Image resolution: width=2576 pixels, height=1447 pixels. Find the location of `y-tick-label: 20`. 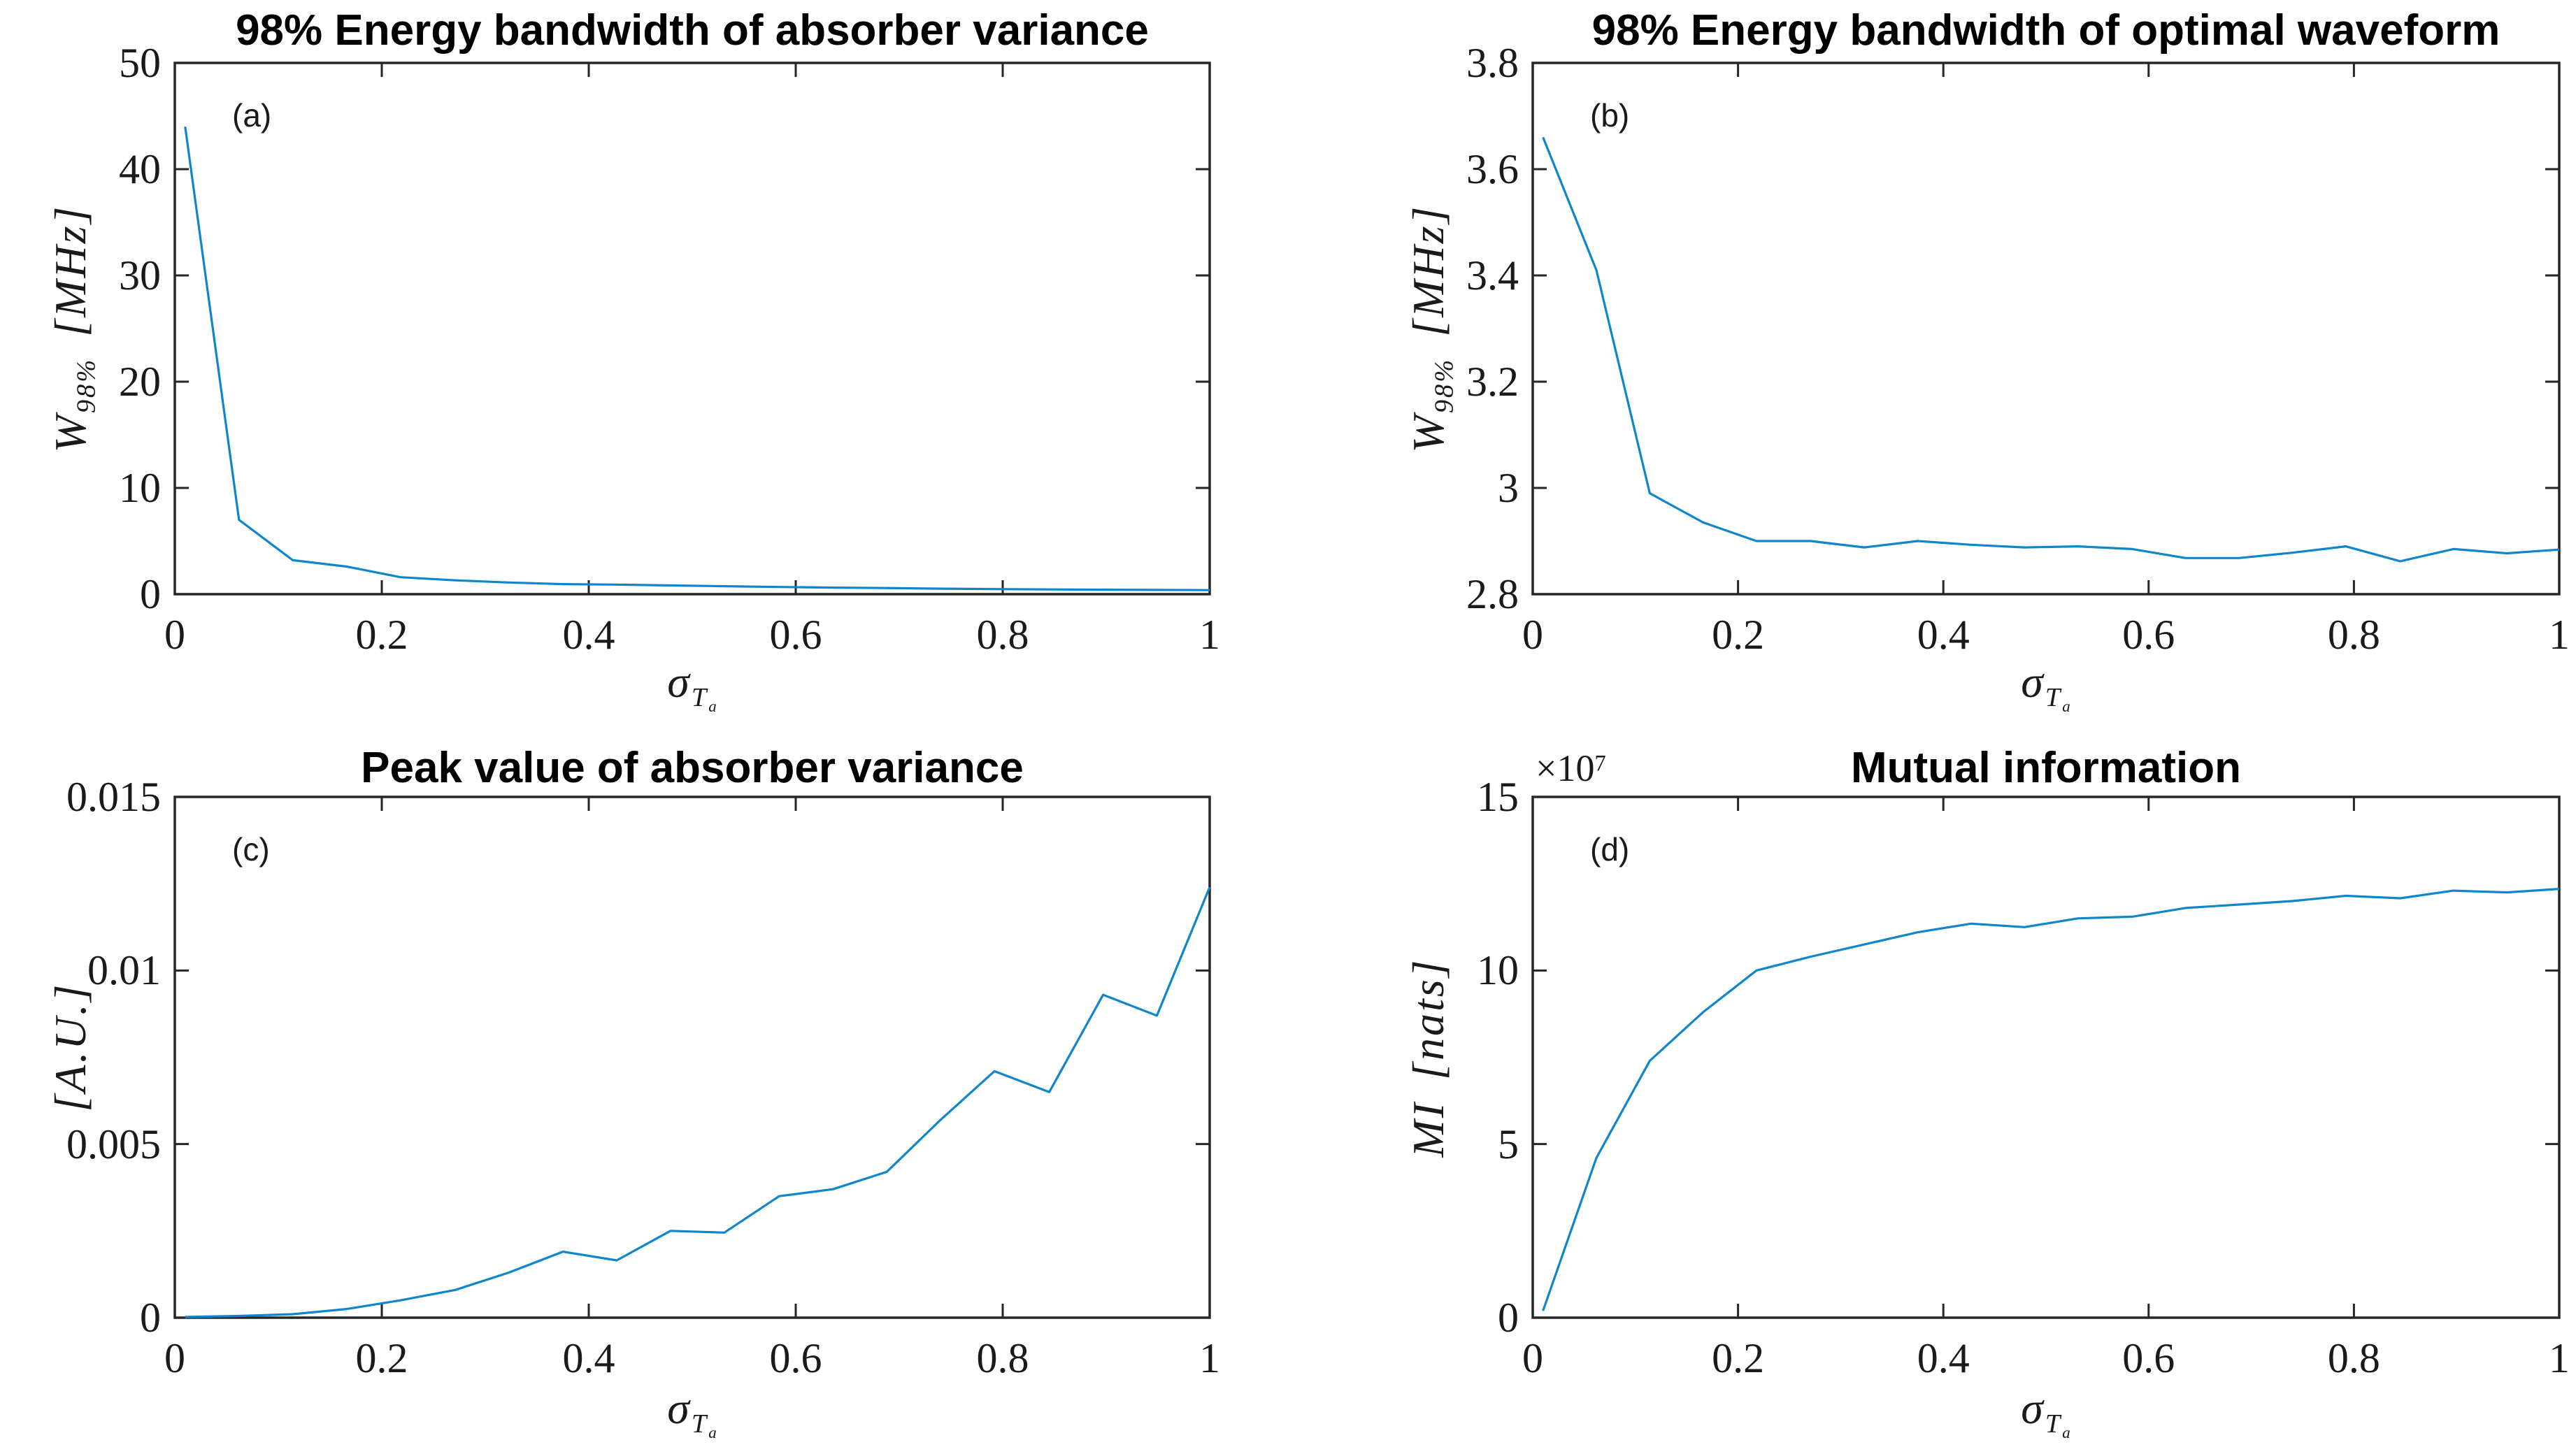

y-tick-label: 20 is located at coordinates (140, 382).